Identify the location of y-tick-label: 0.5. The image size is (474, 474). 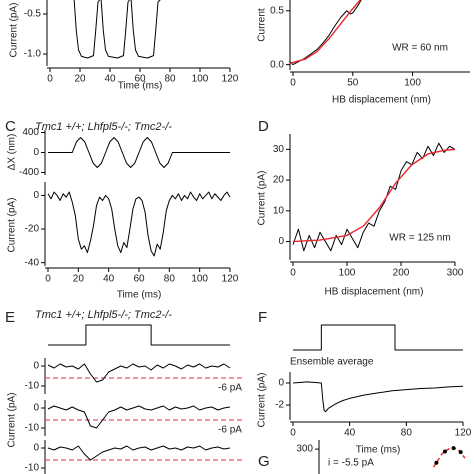
(277, 10).